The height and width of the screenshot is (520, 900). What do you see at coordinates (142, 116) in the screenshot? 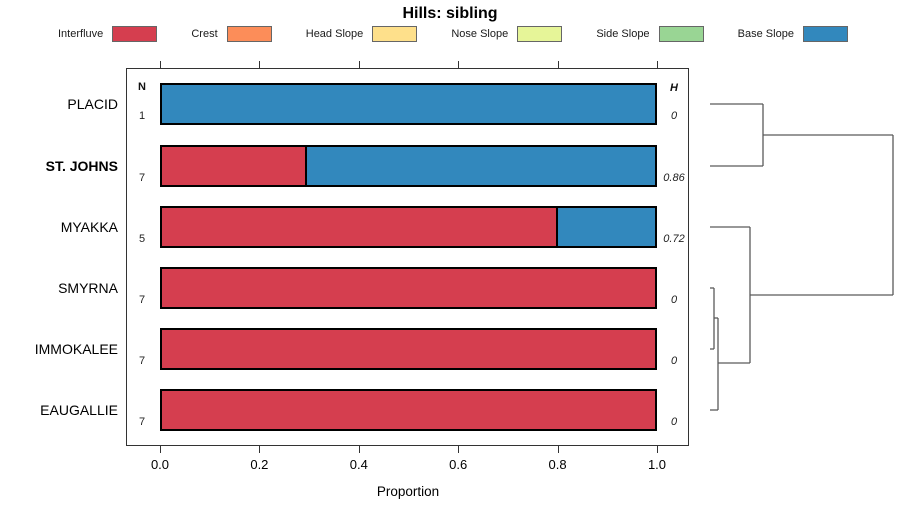
I see `n-value: 1` at bounding box center [142, 116].